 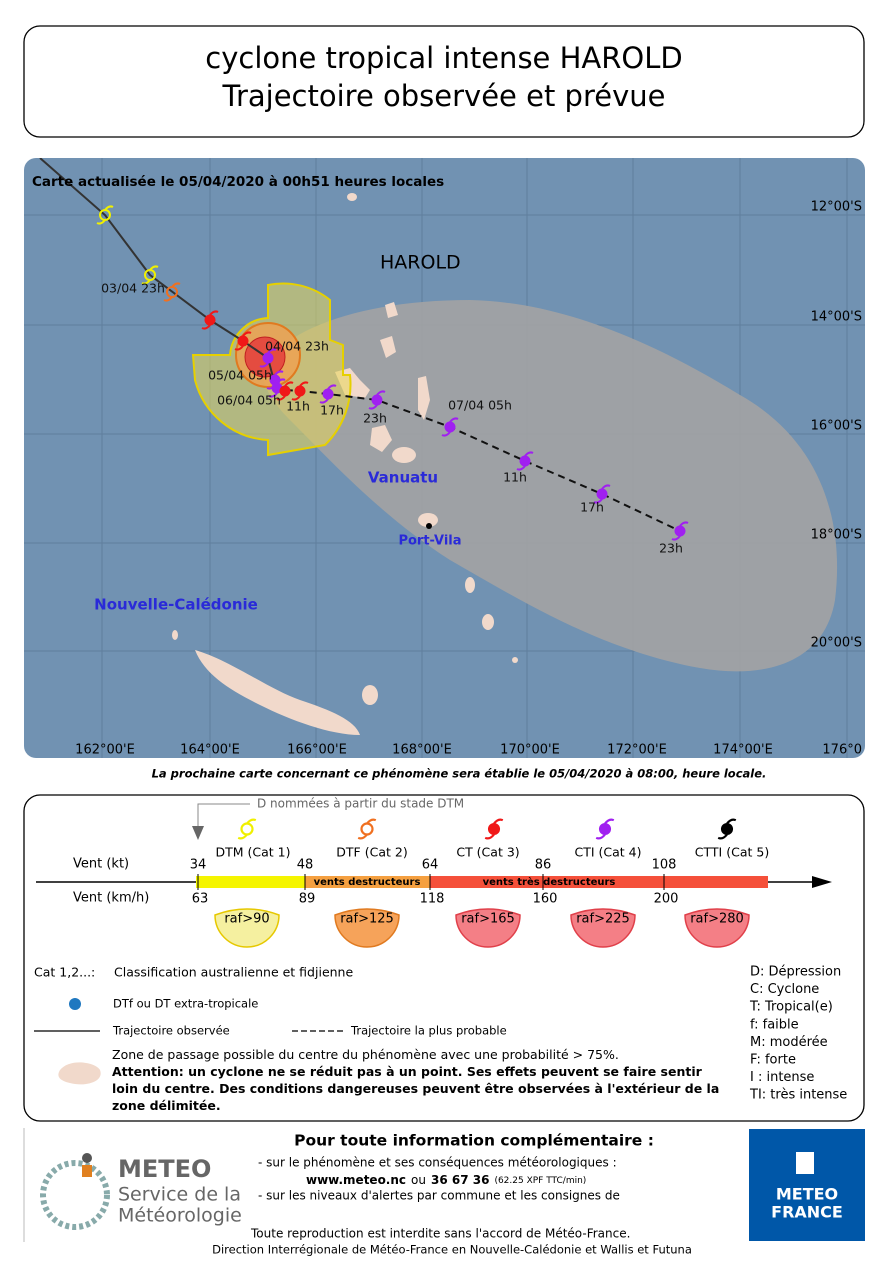 I want to click on track-label: 06/04 05h, so click(x=249, y=400).